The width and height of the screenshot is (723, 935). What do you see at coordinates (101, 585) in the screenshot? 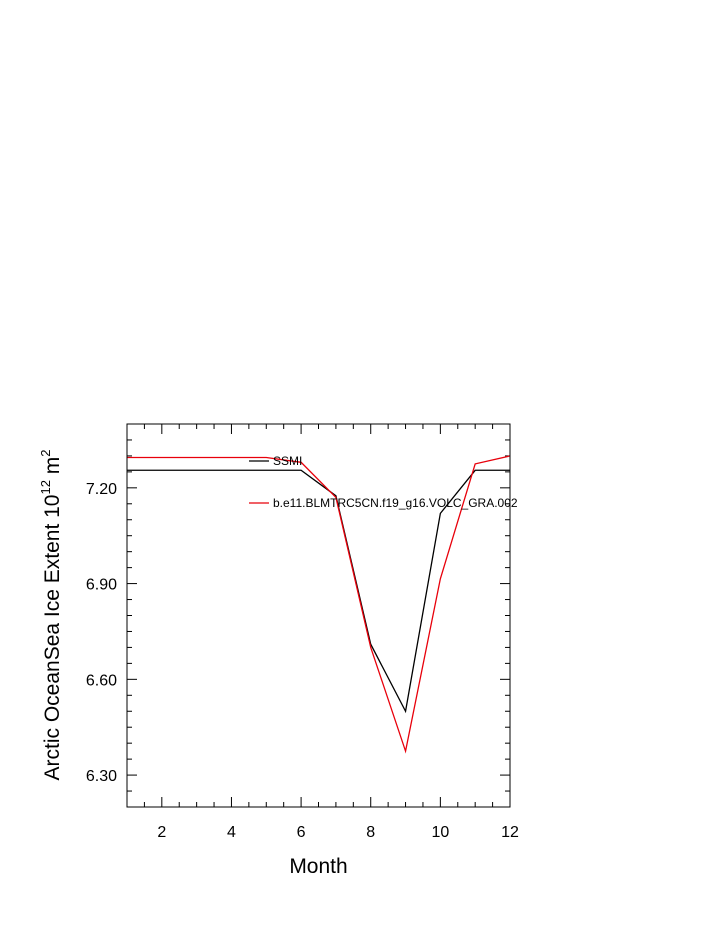
I see `y-tick-label: 6.90` at bounding box center [101, 585].